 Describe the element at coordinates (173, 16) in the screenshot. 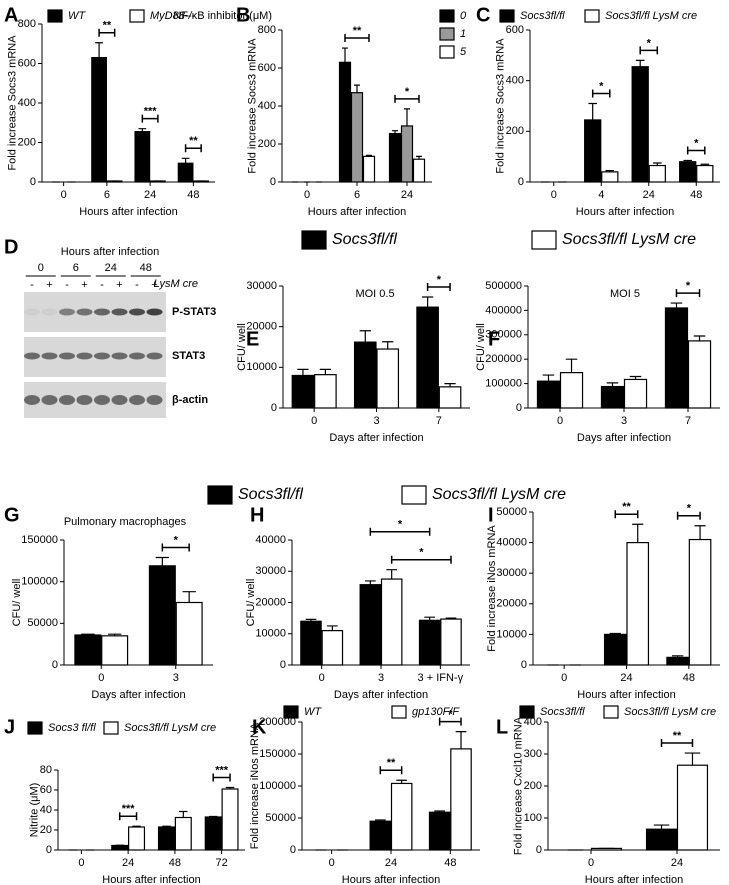

I see `legend-label: MyD88-/-` at that location.